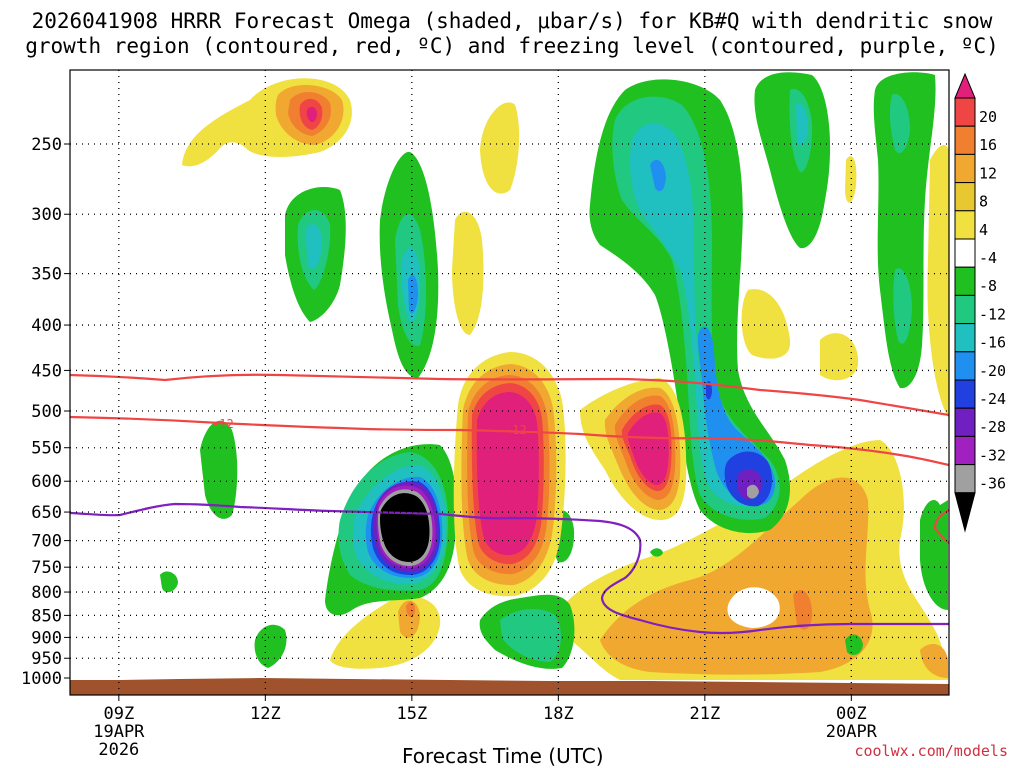 The image size is (1024, 768). Describe the element at coordinates (516, 430) in the screenshot. I see `dgz-label-2: -12` at that location.